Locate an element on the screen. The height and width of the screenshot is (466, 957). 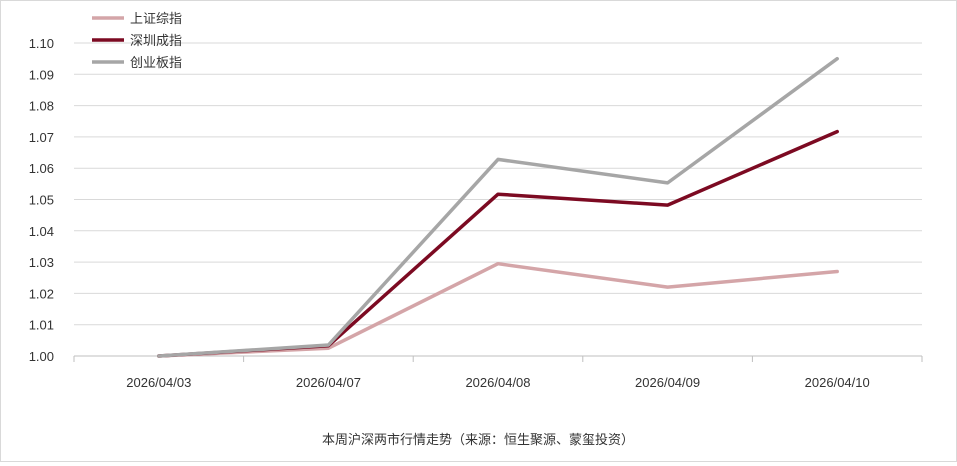
y-tick-label: 1.05 is located at coordinates (41, 200).